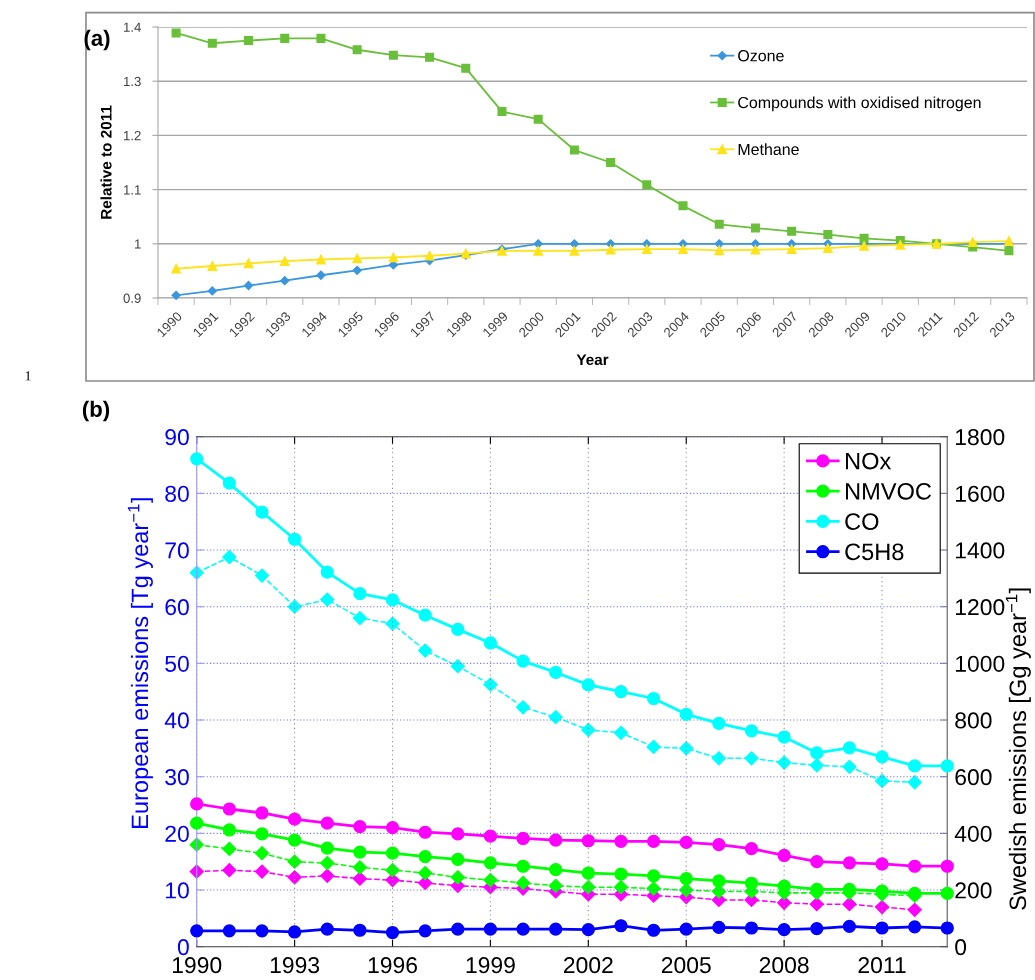 This screenshot has width=1035, height=980. I want to click on x-tick-label: 2002, so click(588, 965).